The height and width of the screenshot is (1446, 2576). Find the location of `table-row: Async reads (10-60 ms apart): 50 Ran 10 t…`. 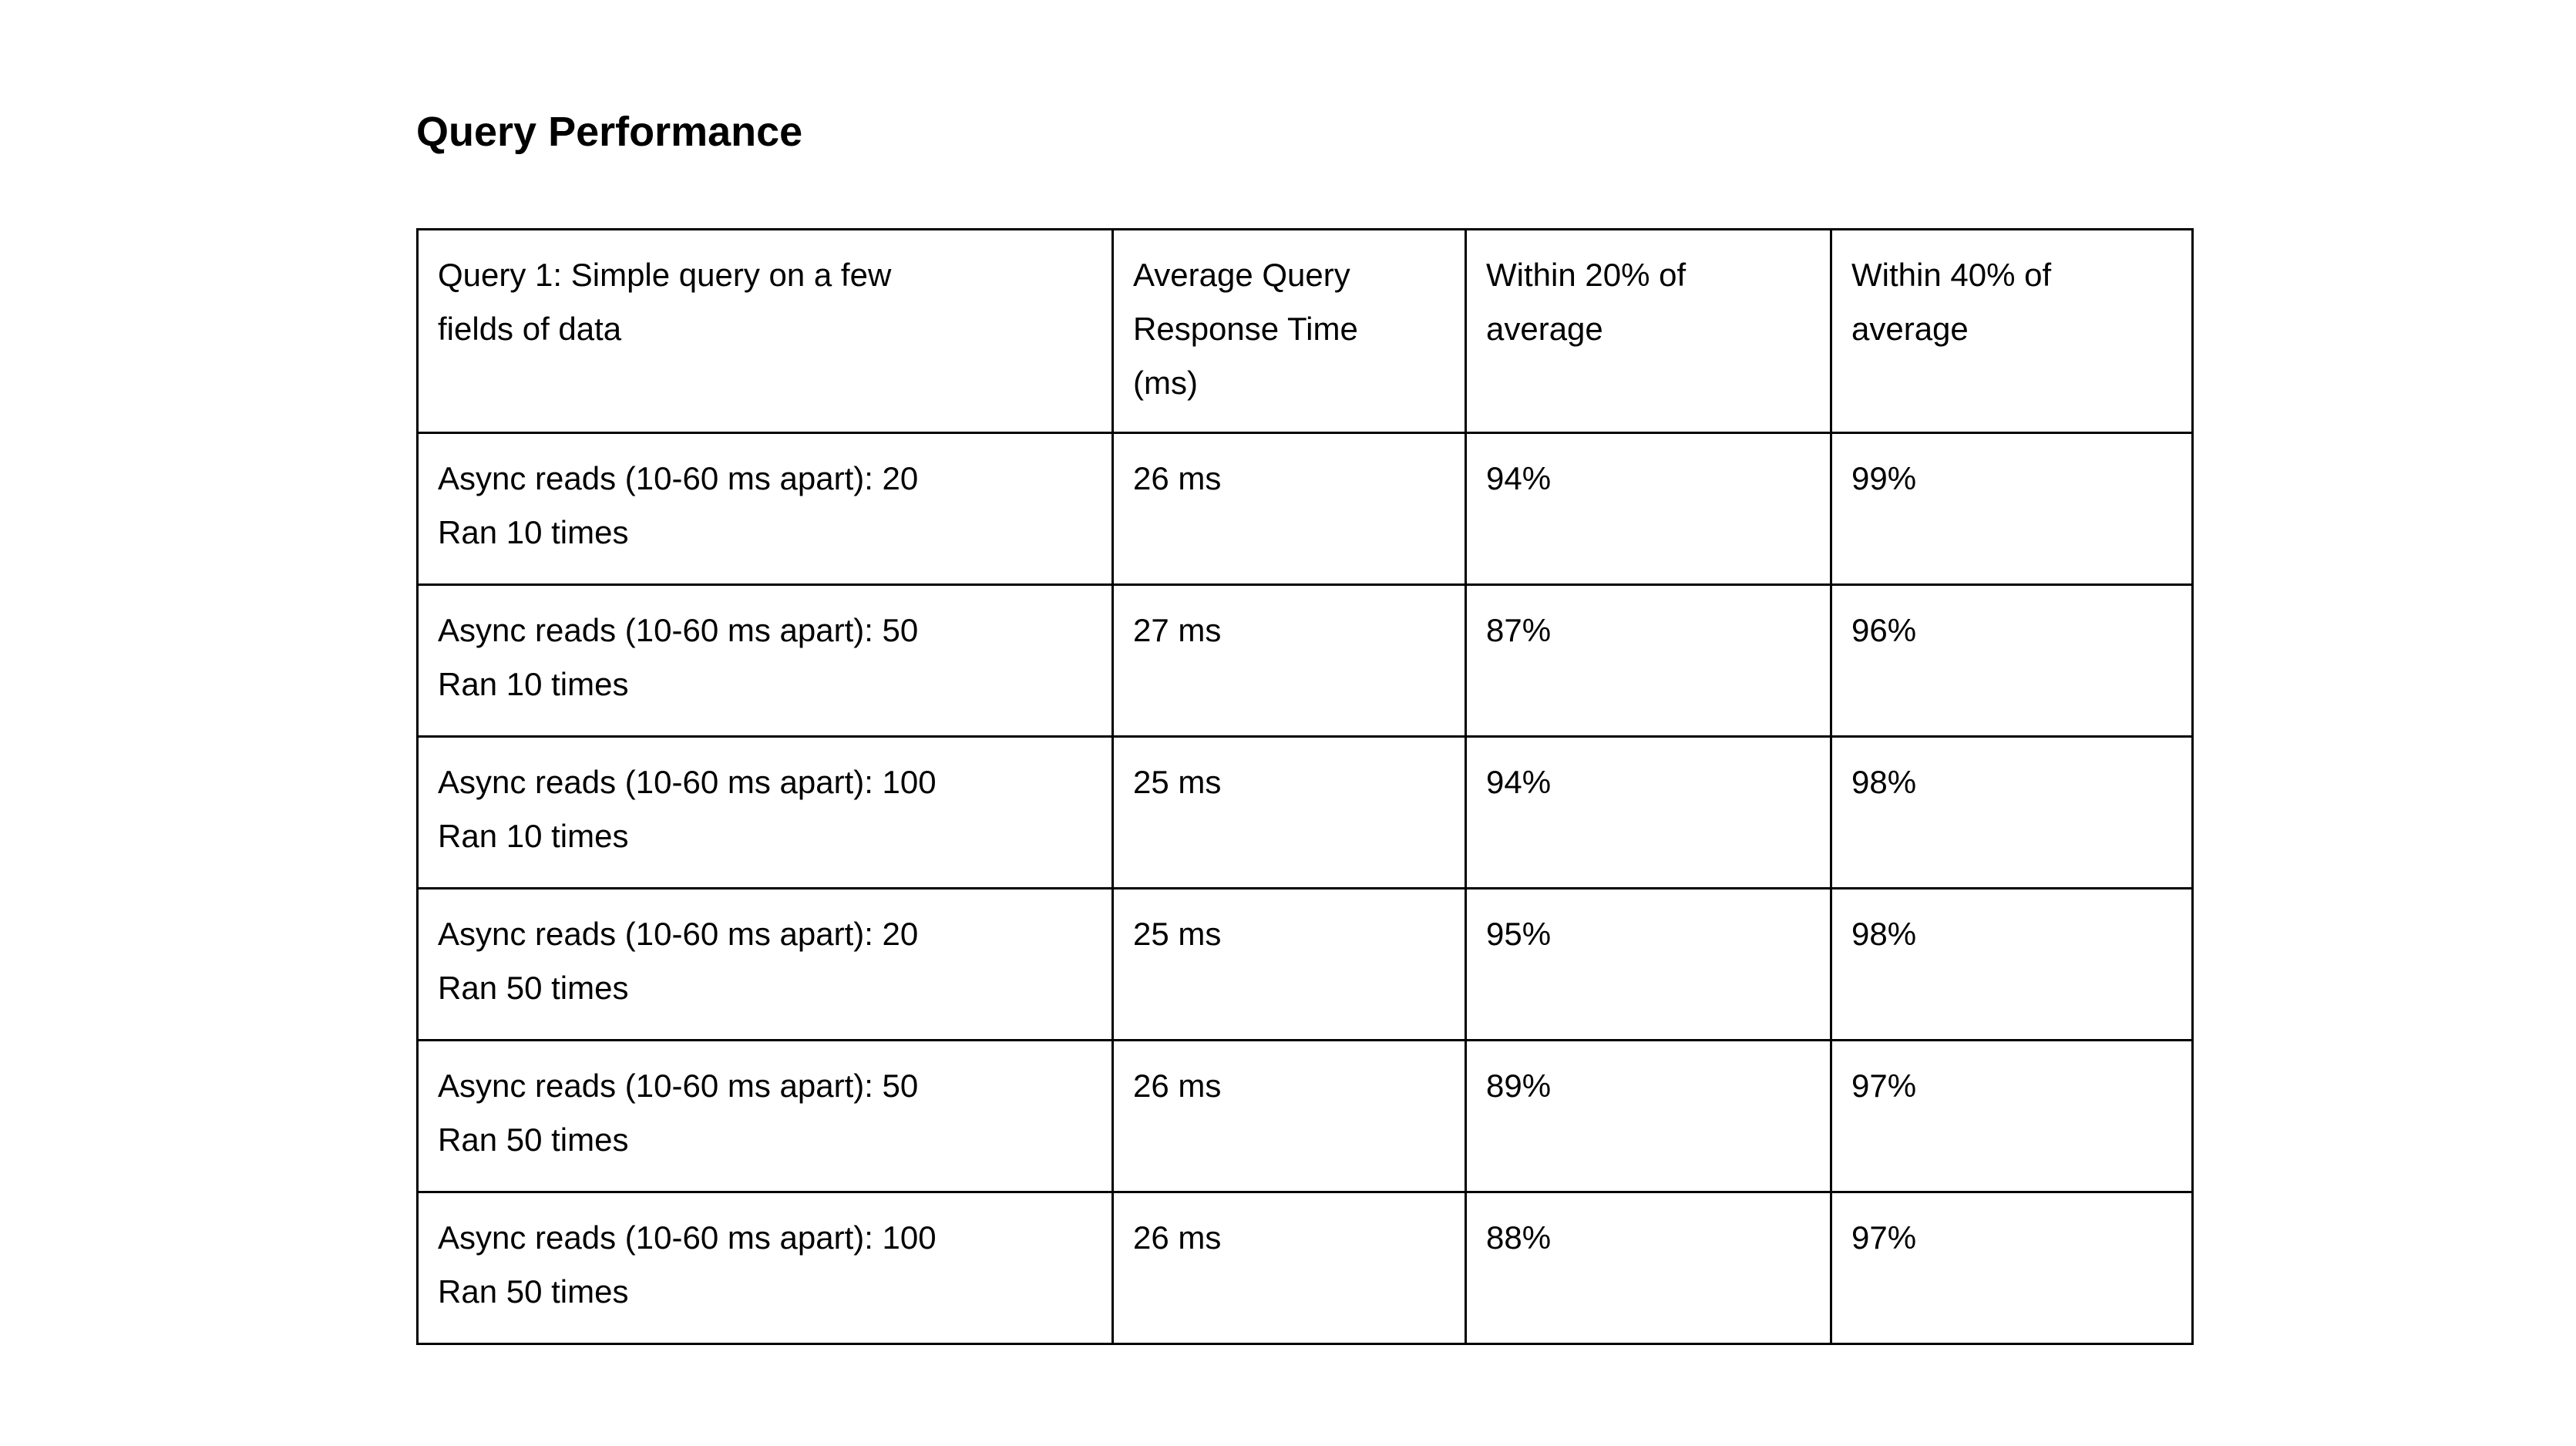

table-row: Async reads (10-60 ms apart): 50 Ran 10 t… is located at coordinates (1305, 661).